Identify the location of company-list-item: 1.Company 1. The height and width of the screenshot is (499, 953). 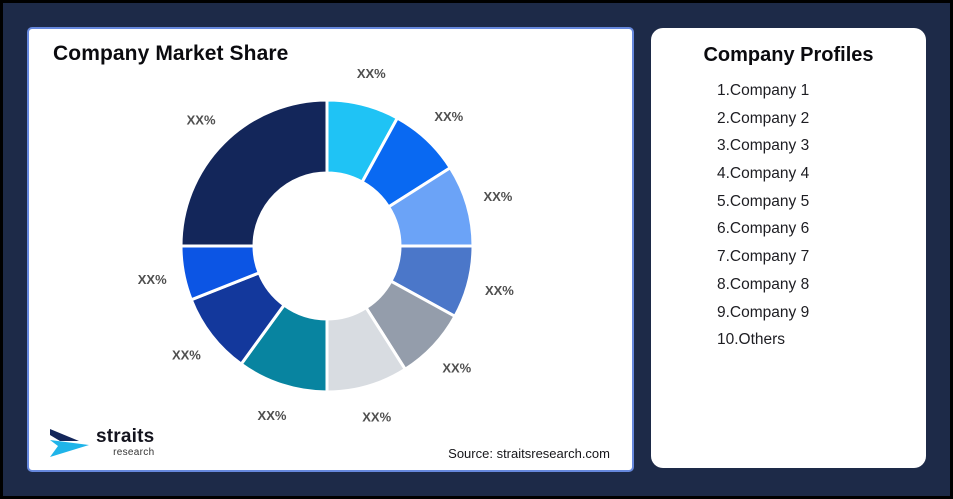
(763, 90).